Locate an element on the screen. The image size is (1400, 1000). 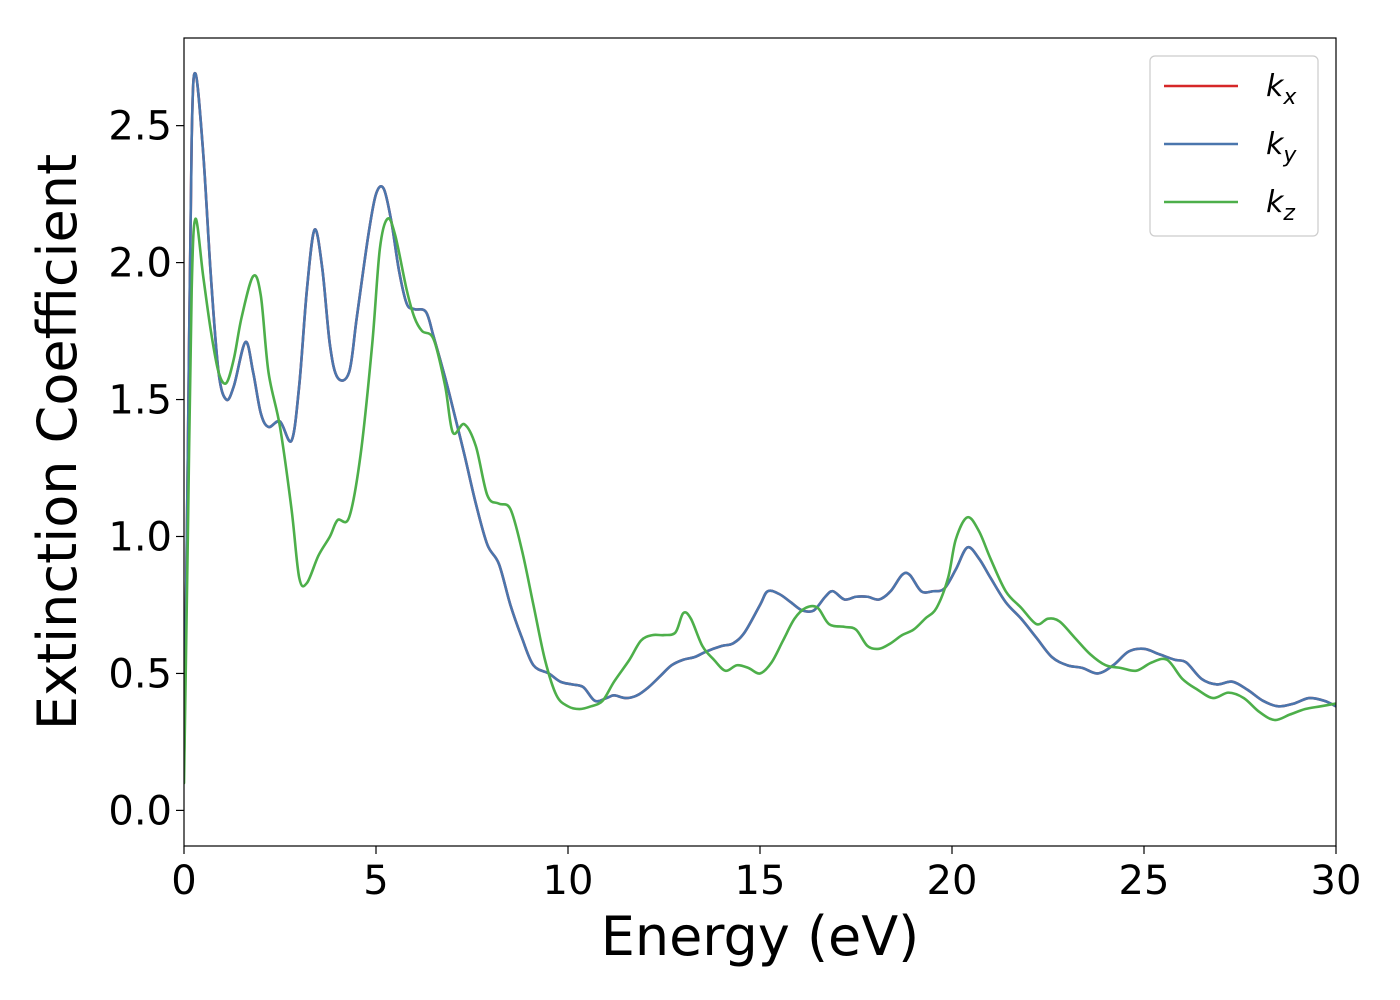
y-tick-label: 0.5 is located at coordinates (140, 674).